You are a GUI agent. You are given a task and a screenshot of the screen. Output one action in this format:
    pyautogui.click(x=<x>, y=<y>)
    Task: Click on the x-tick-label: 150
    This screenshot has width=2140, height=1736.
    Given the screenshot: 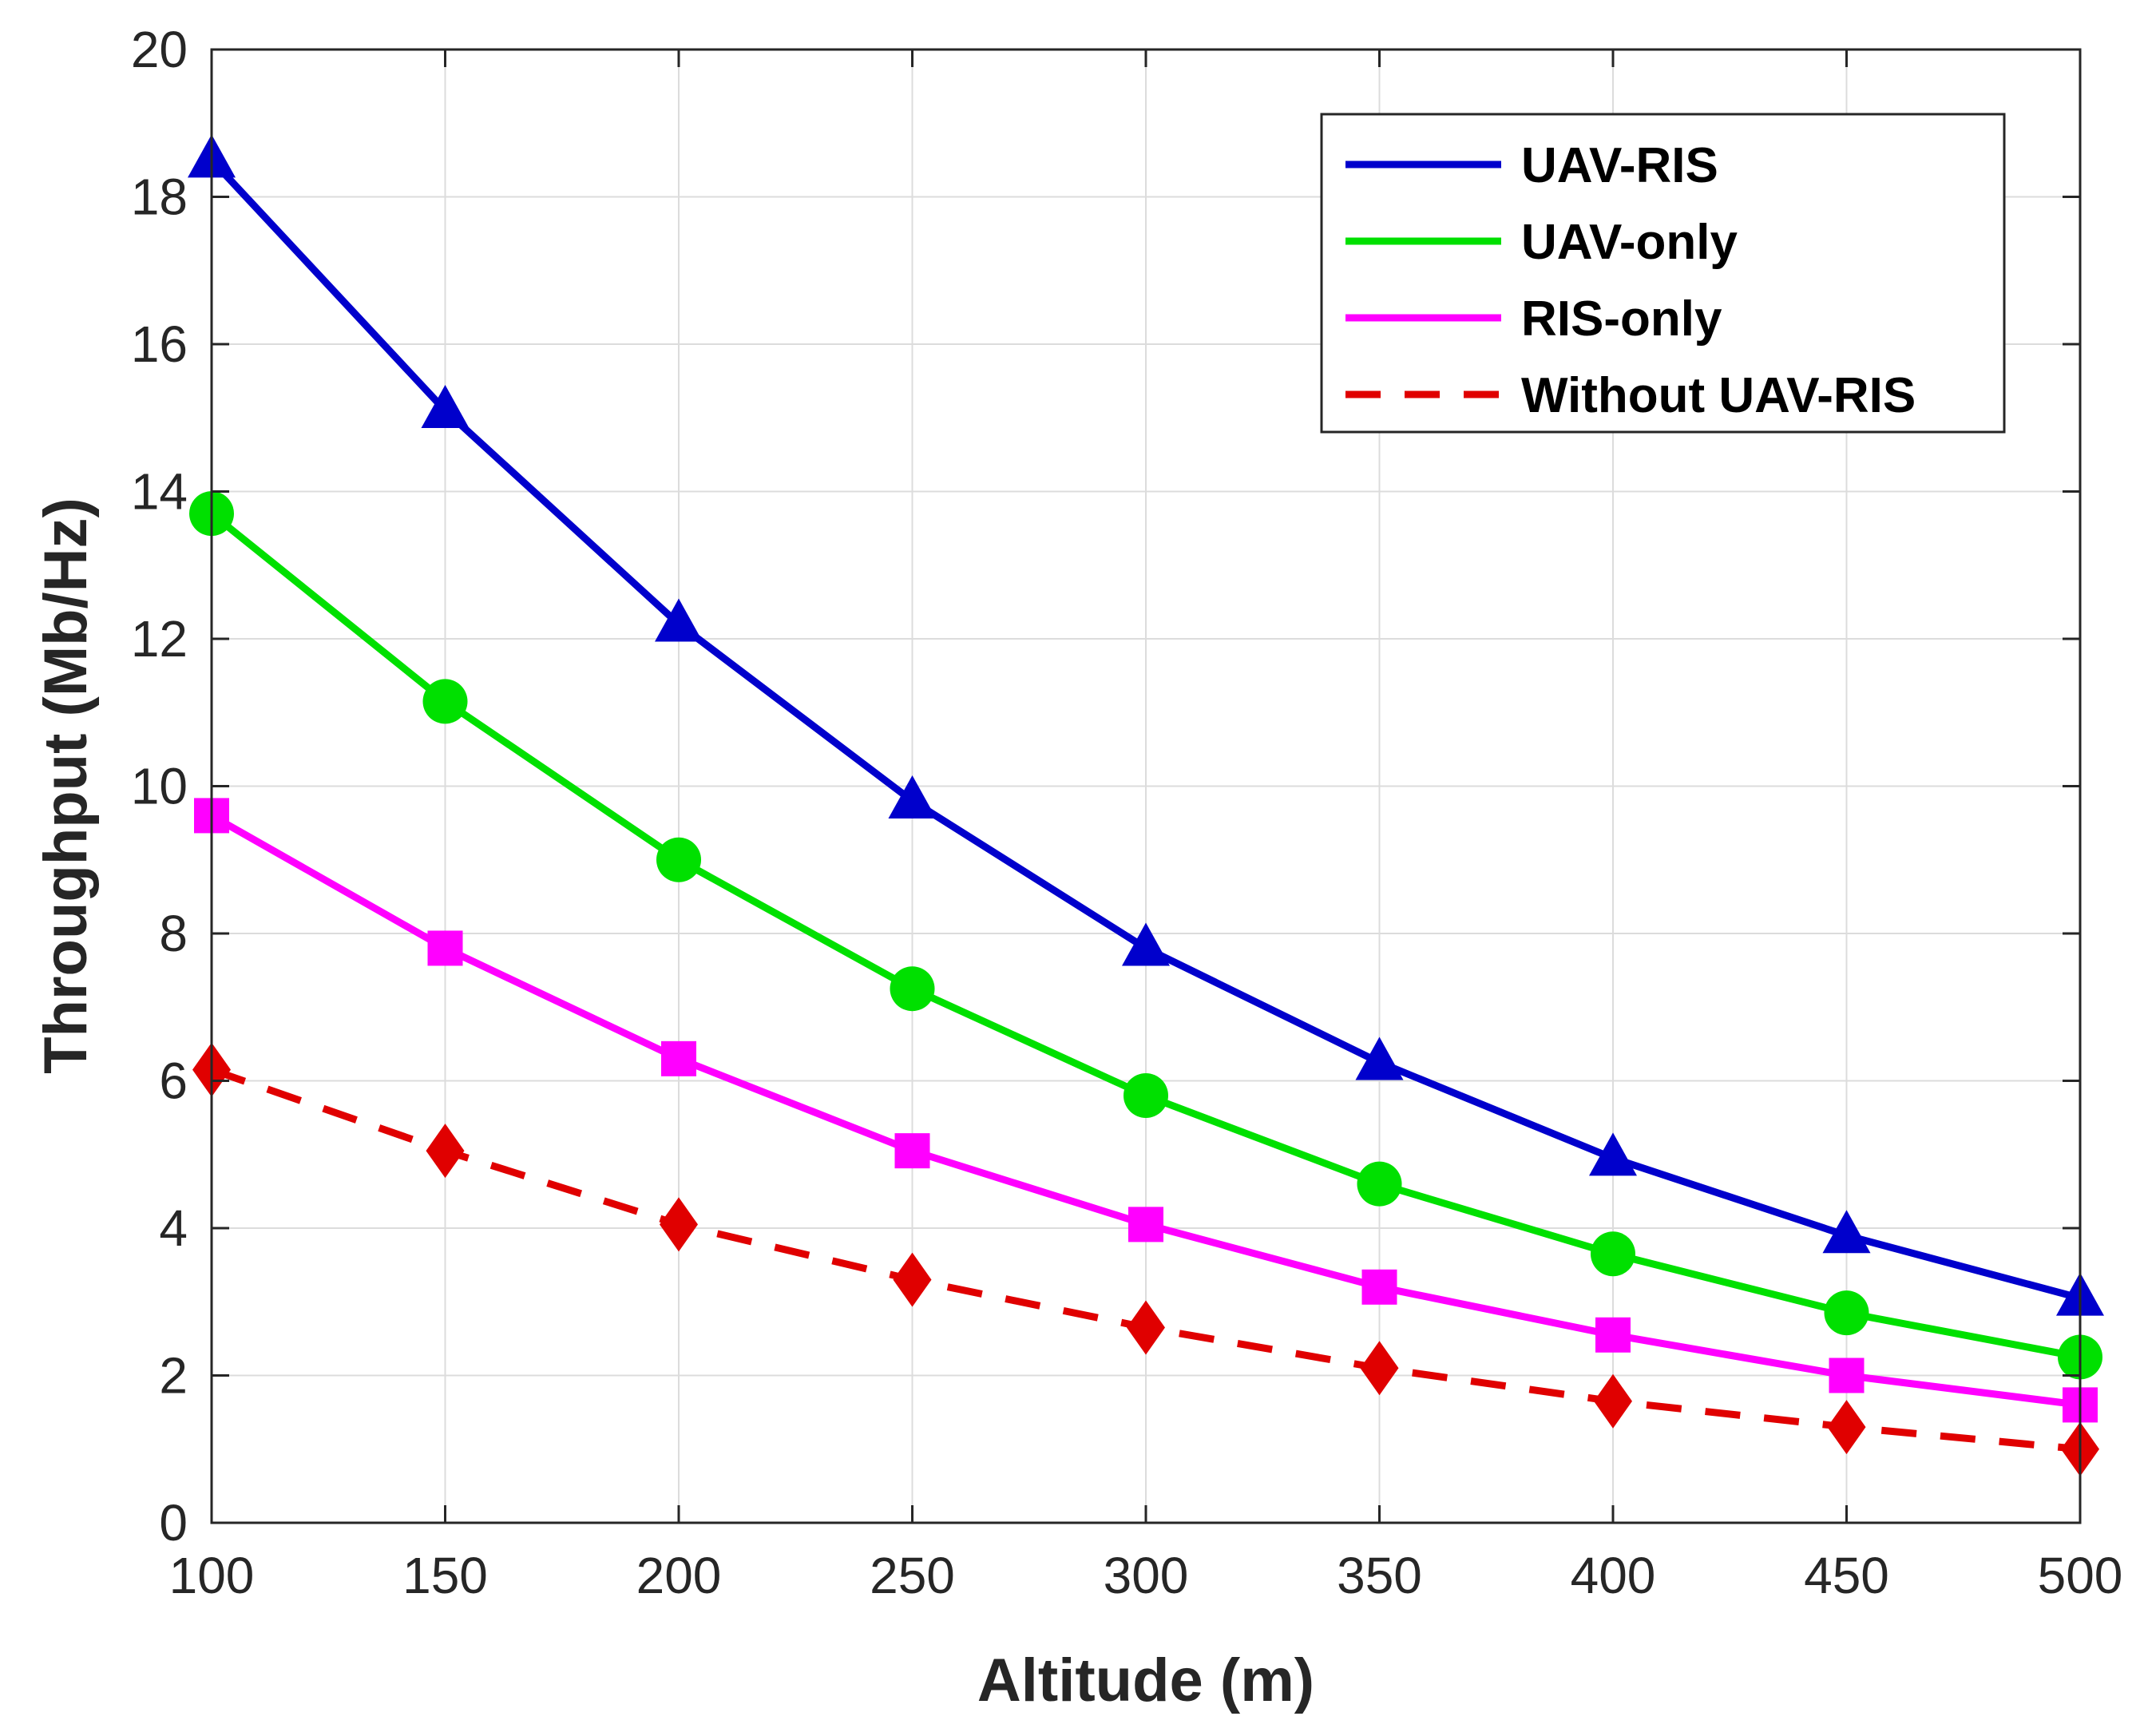 What is the action you would take?
    pyautogui.click(x=445, y=1575)
    